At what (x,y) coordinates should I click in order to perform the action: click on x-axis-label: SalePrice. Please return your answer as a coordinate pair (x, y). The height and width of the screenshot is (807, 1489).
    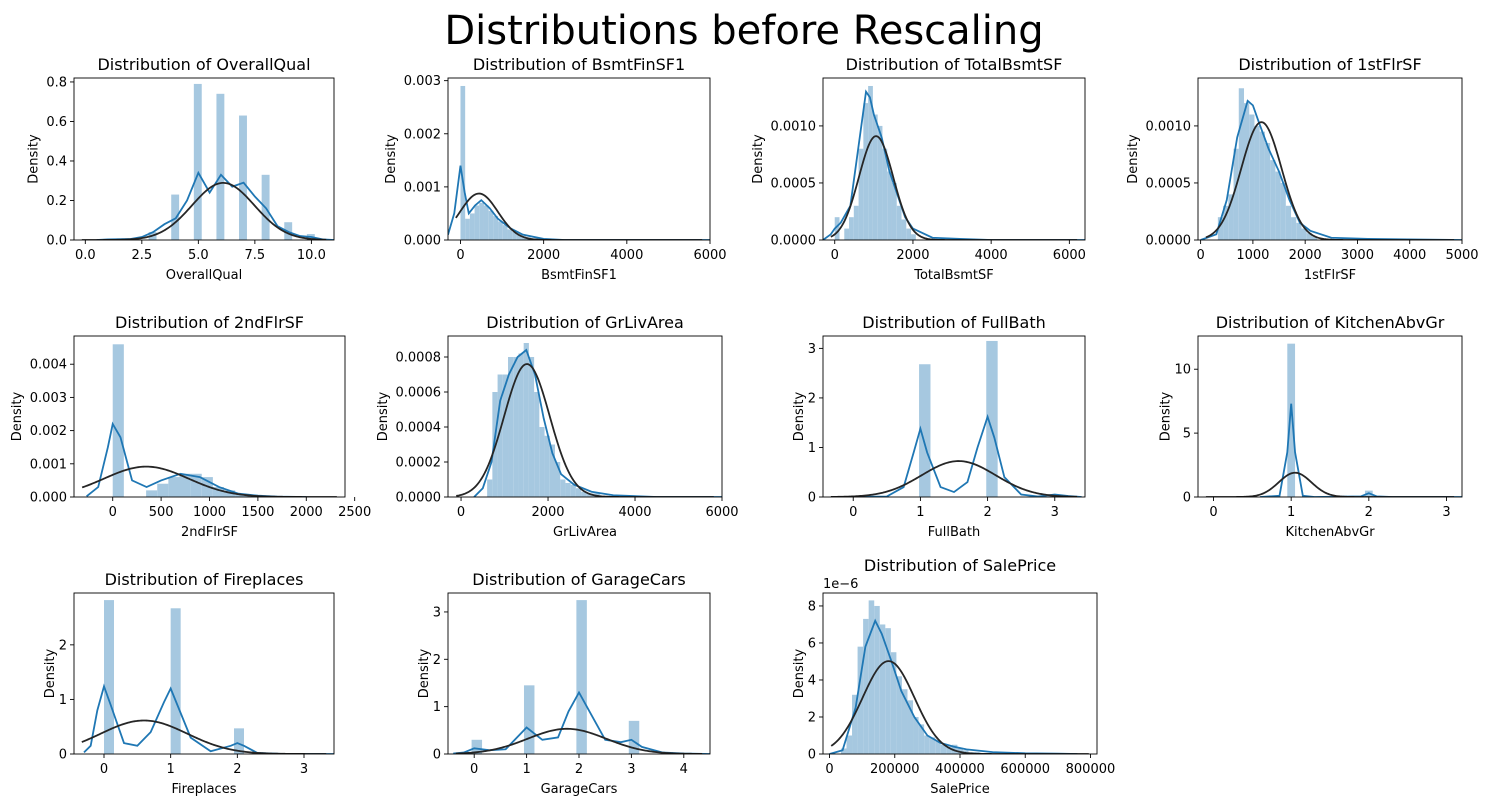
    Looking at the image, I should click on (960, 789).